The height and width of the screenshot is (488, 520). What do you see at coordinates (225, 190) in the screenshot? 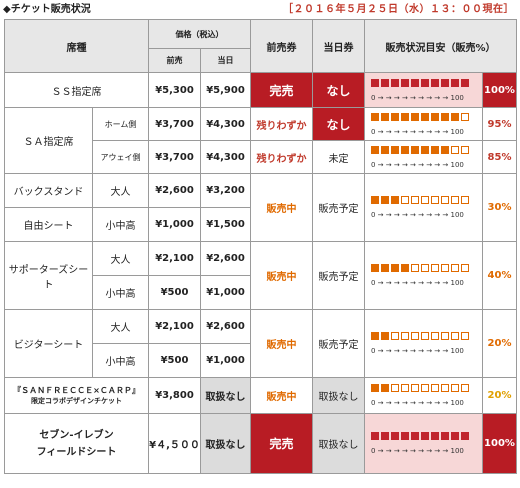
I see `dayof-price: ¥3,200` at bounding box center [225, 190].